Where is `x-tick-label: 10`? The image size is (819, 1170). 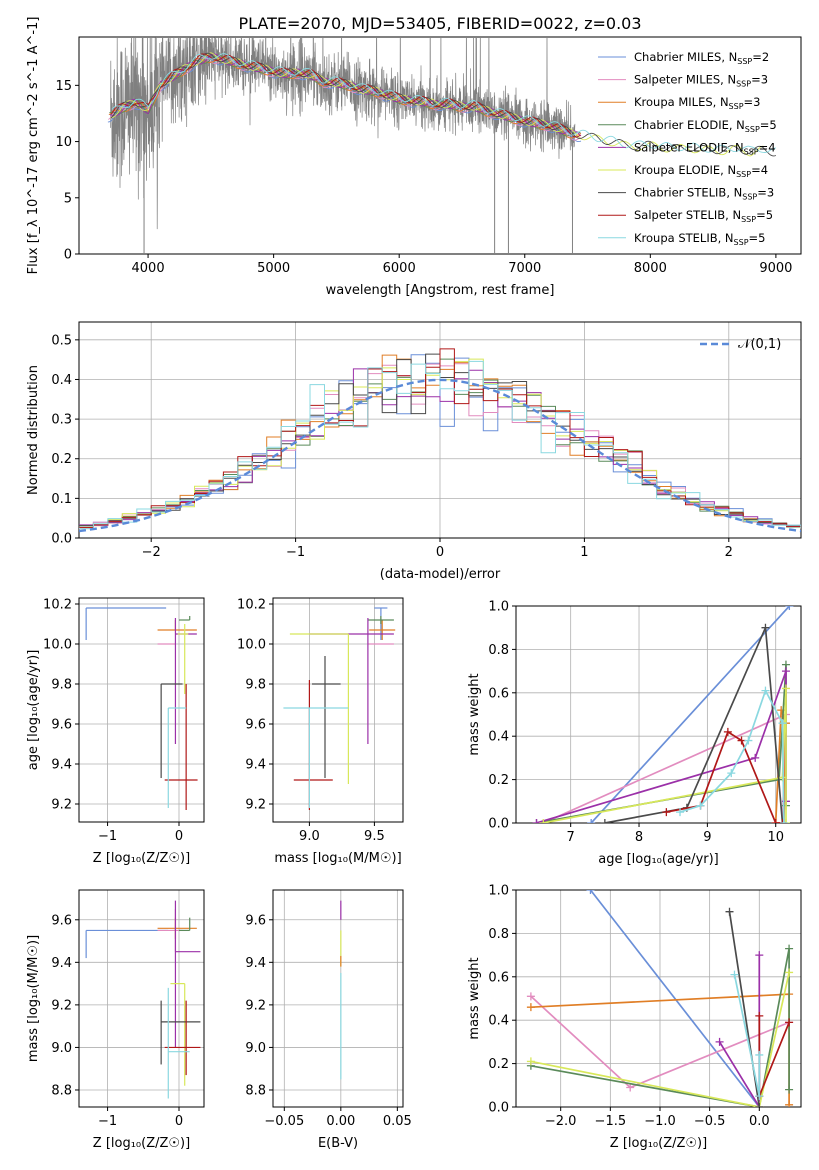
x-tick-label: 10 is located at coordinates (775, 837).